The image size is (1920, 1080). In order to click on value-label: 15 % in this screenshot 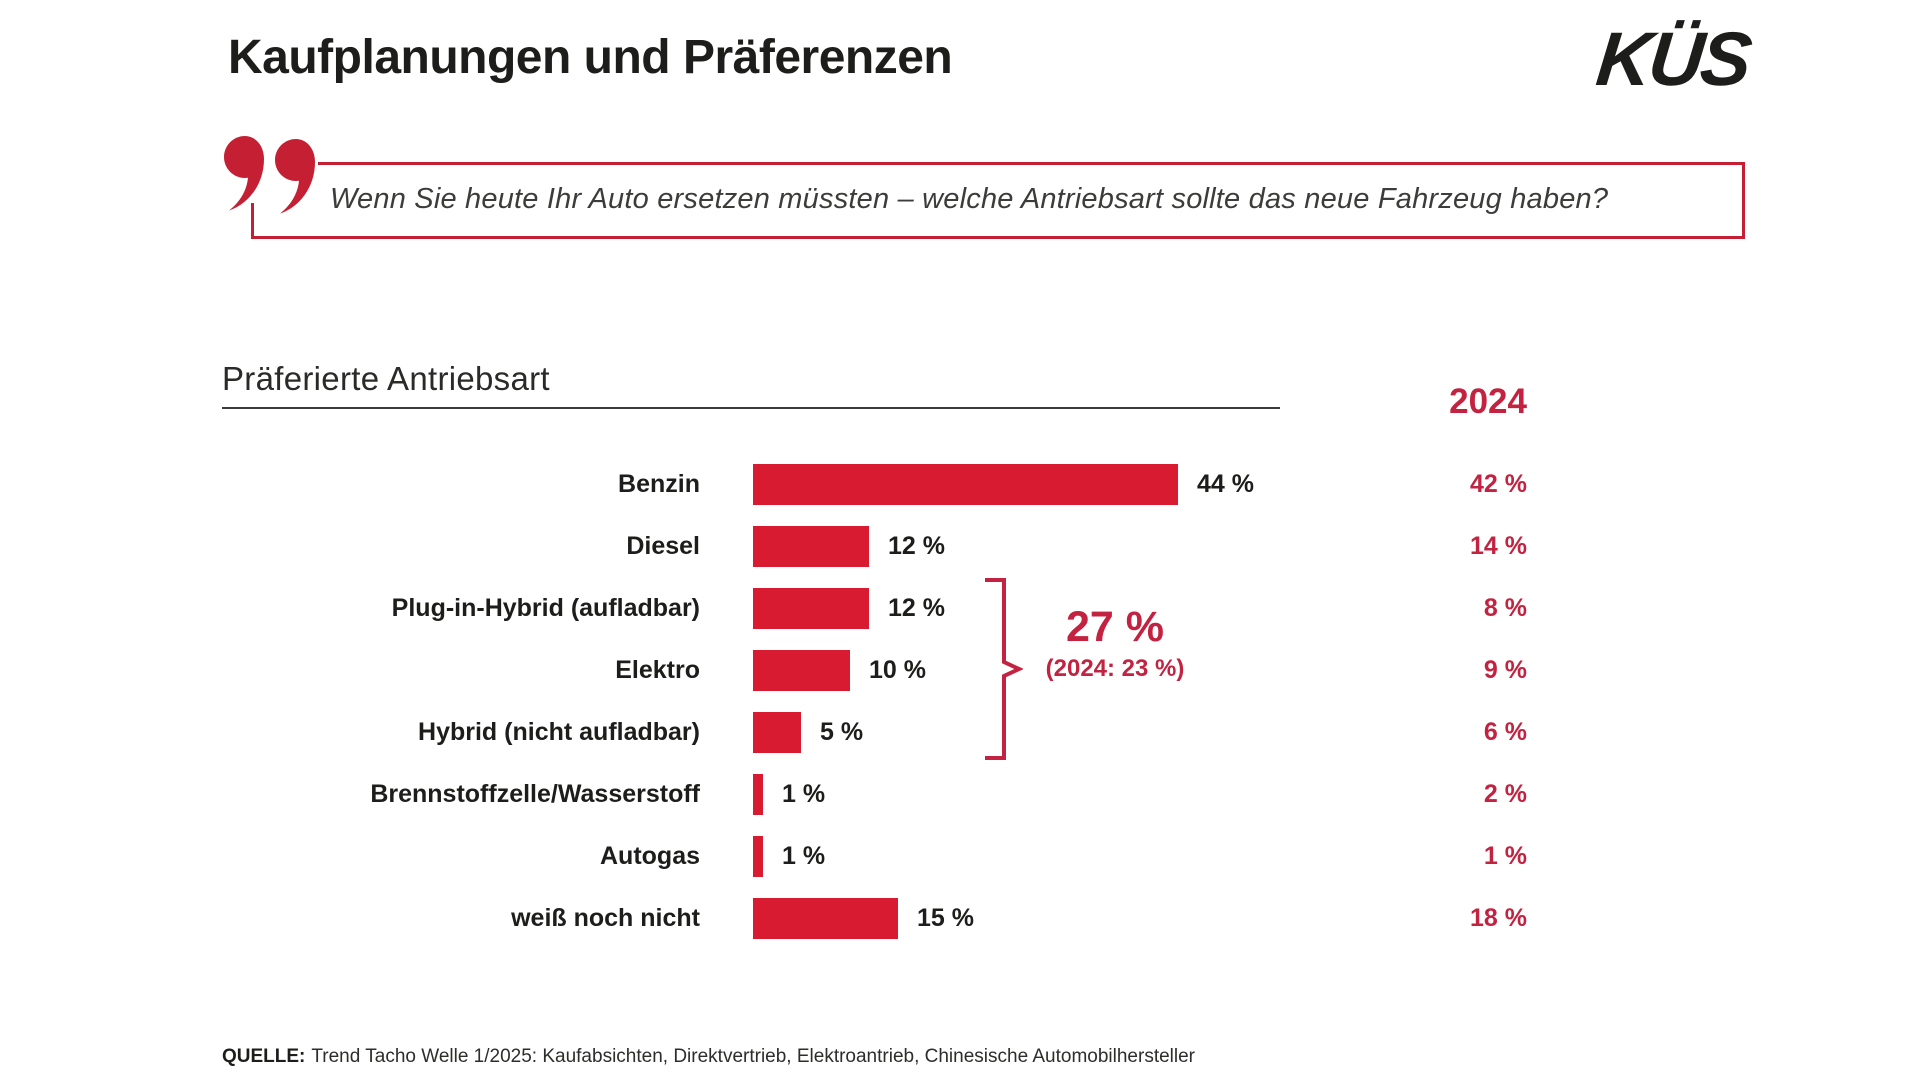, I will do `click(945, 917)`.